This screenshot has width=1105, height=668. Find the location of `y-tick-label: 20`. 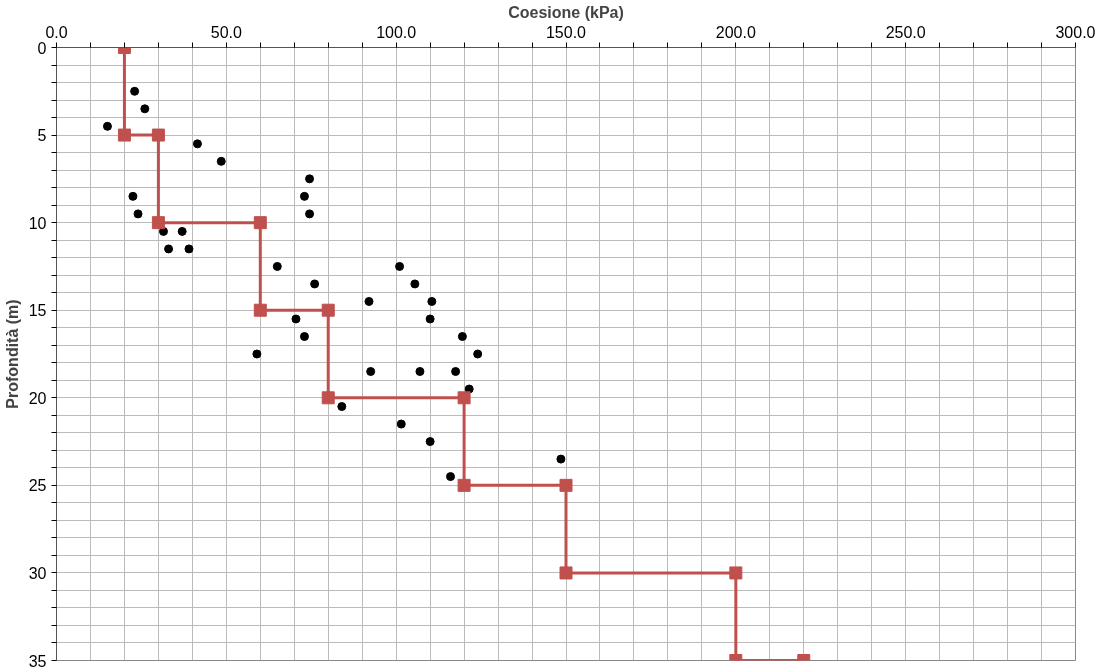

y-tick-label: 20 is located at coordinates (37, 398).